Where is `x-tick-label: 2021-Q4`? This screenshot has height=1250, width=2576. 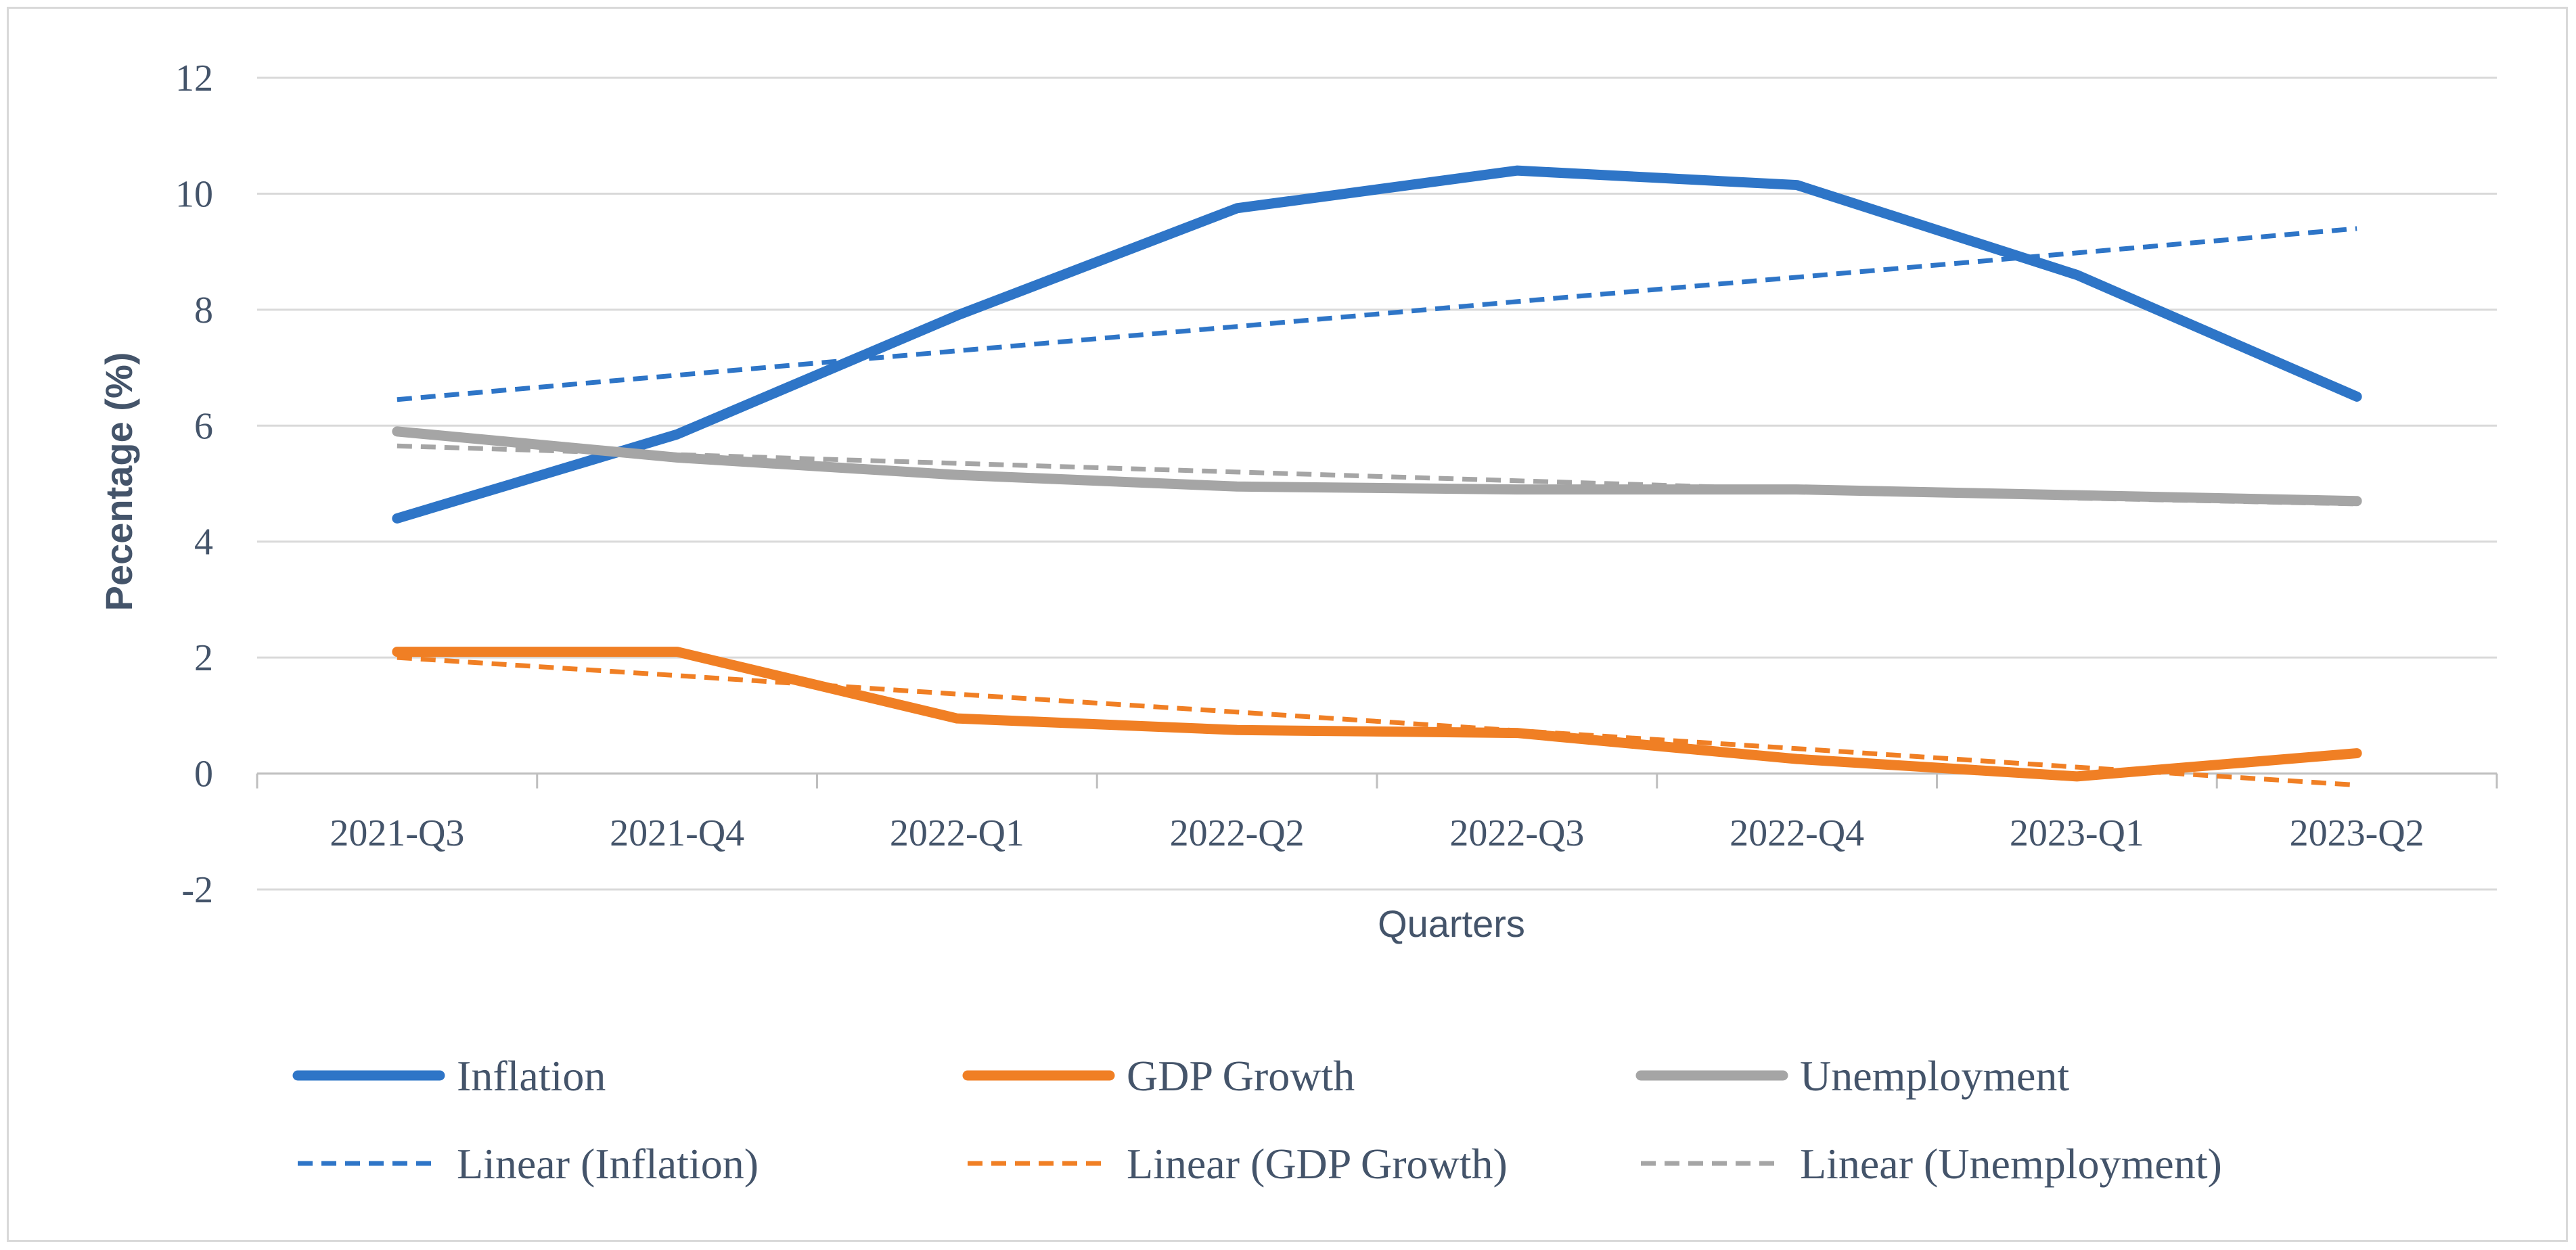
x-tick-label: 2021-Q4 is located at coordinates (677, 833).